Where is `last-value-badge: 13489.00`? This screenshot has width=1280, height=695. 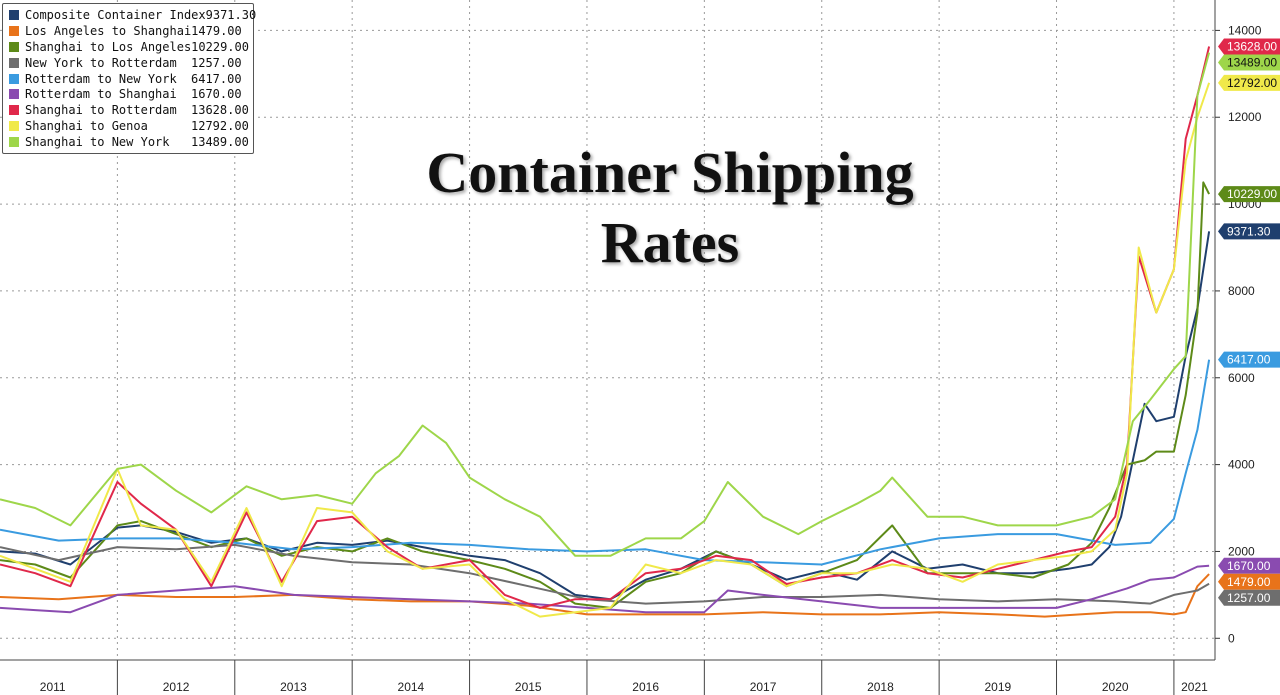
last-value-badge: 13489.00 is located at coordinates (1249, 62).